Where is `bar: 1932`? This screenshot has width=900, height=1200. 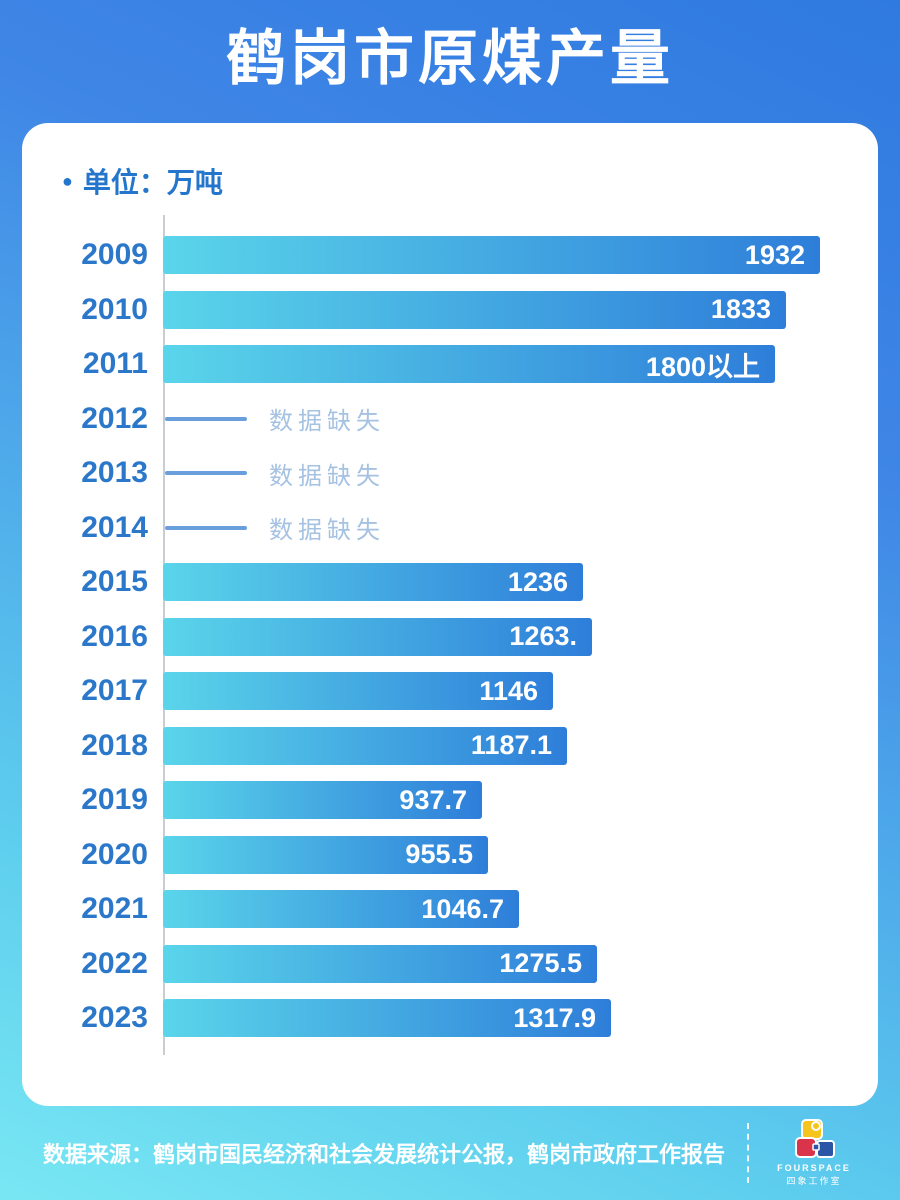
bar: 1932 is located at coordinates (491, 255).